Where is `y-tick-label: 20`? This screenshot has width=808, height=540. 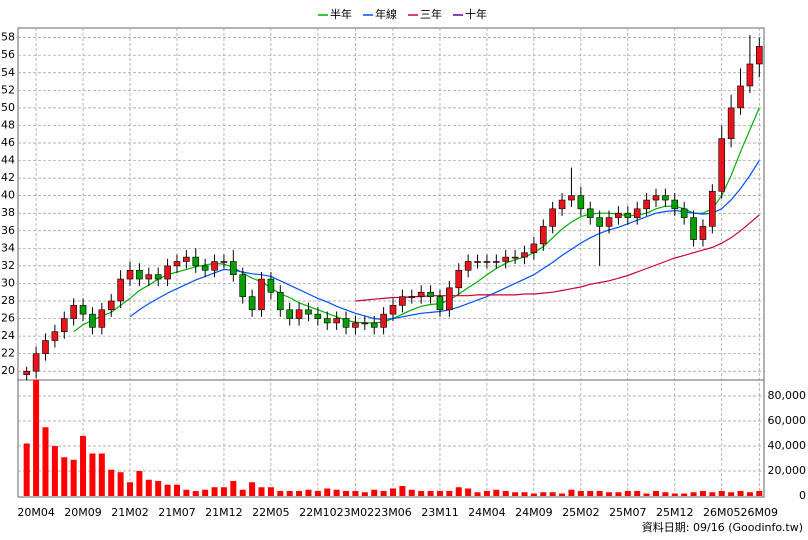 y-tick-label: 20 is located at coordinates (8, 370).